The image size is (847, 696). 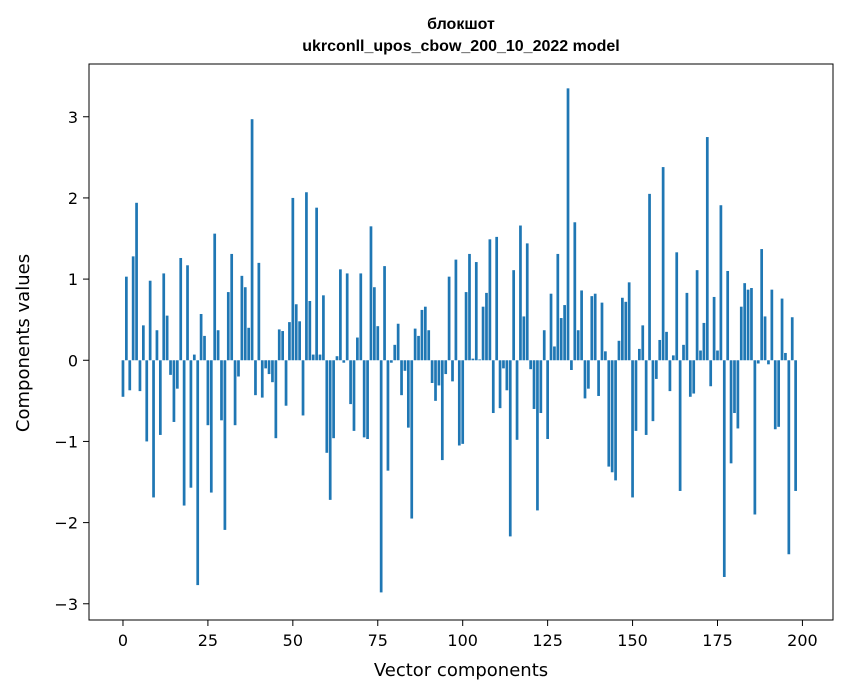 I want to click on y-tick-label: 3, so click(x=73, y=117).